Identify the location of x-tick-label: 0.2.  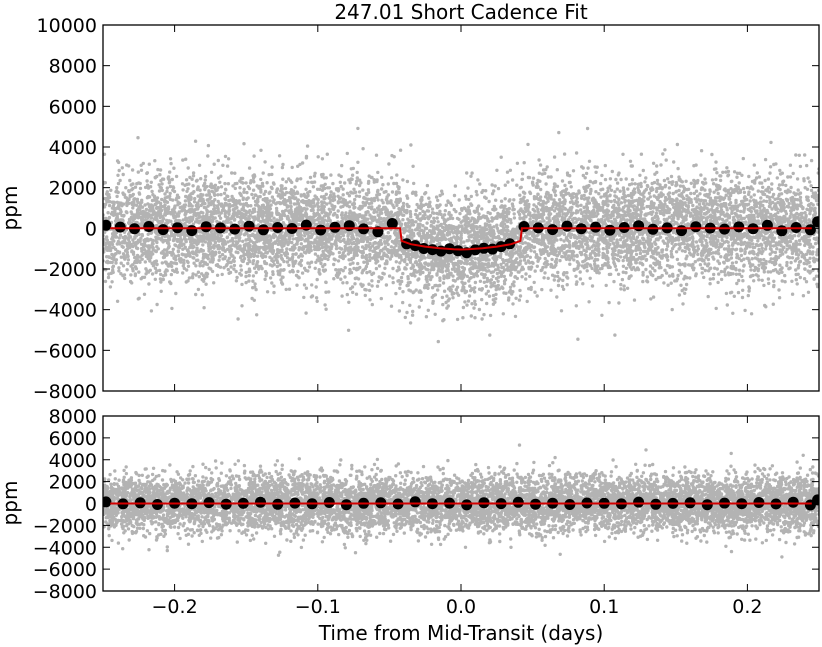
(747, 607).